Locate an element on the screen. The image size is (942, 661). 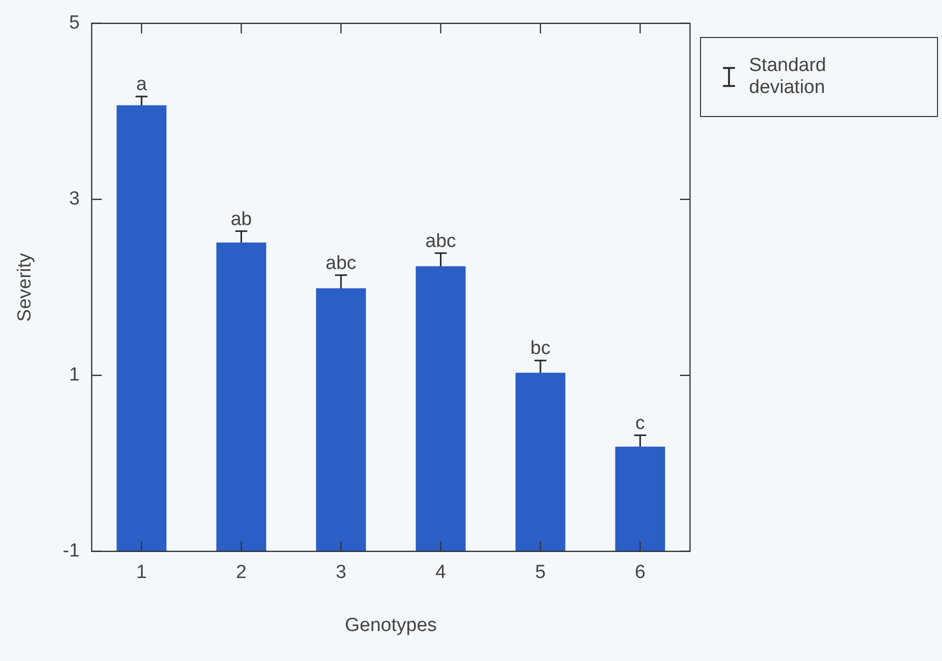
annotation: c is located at coordinates (640, 423).